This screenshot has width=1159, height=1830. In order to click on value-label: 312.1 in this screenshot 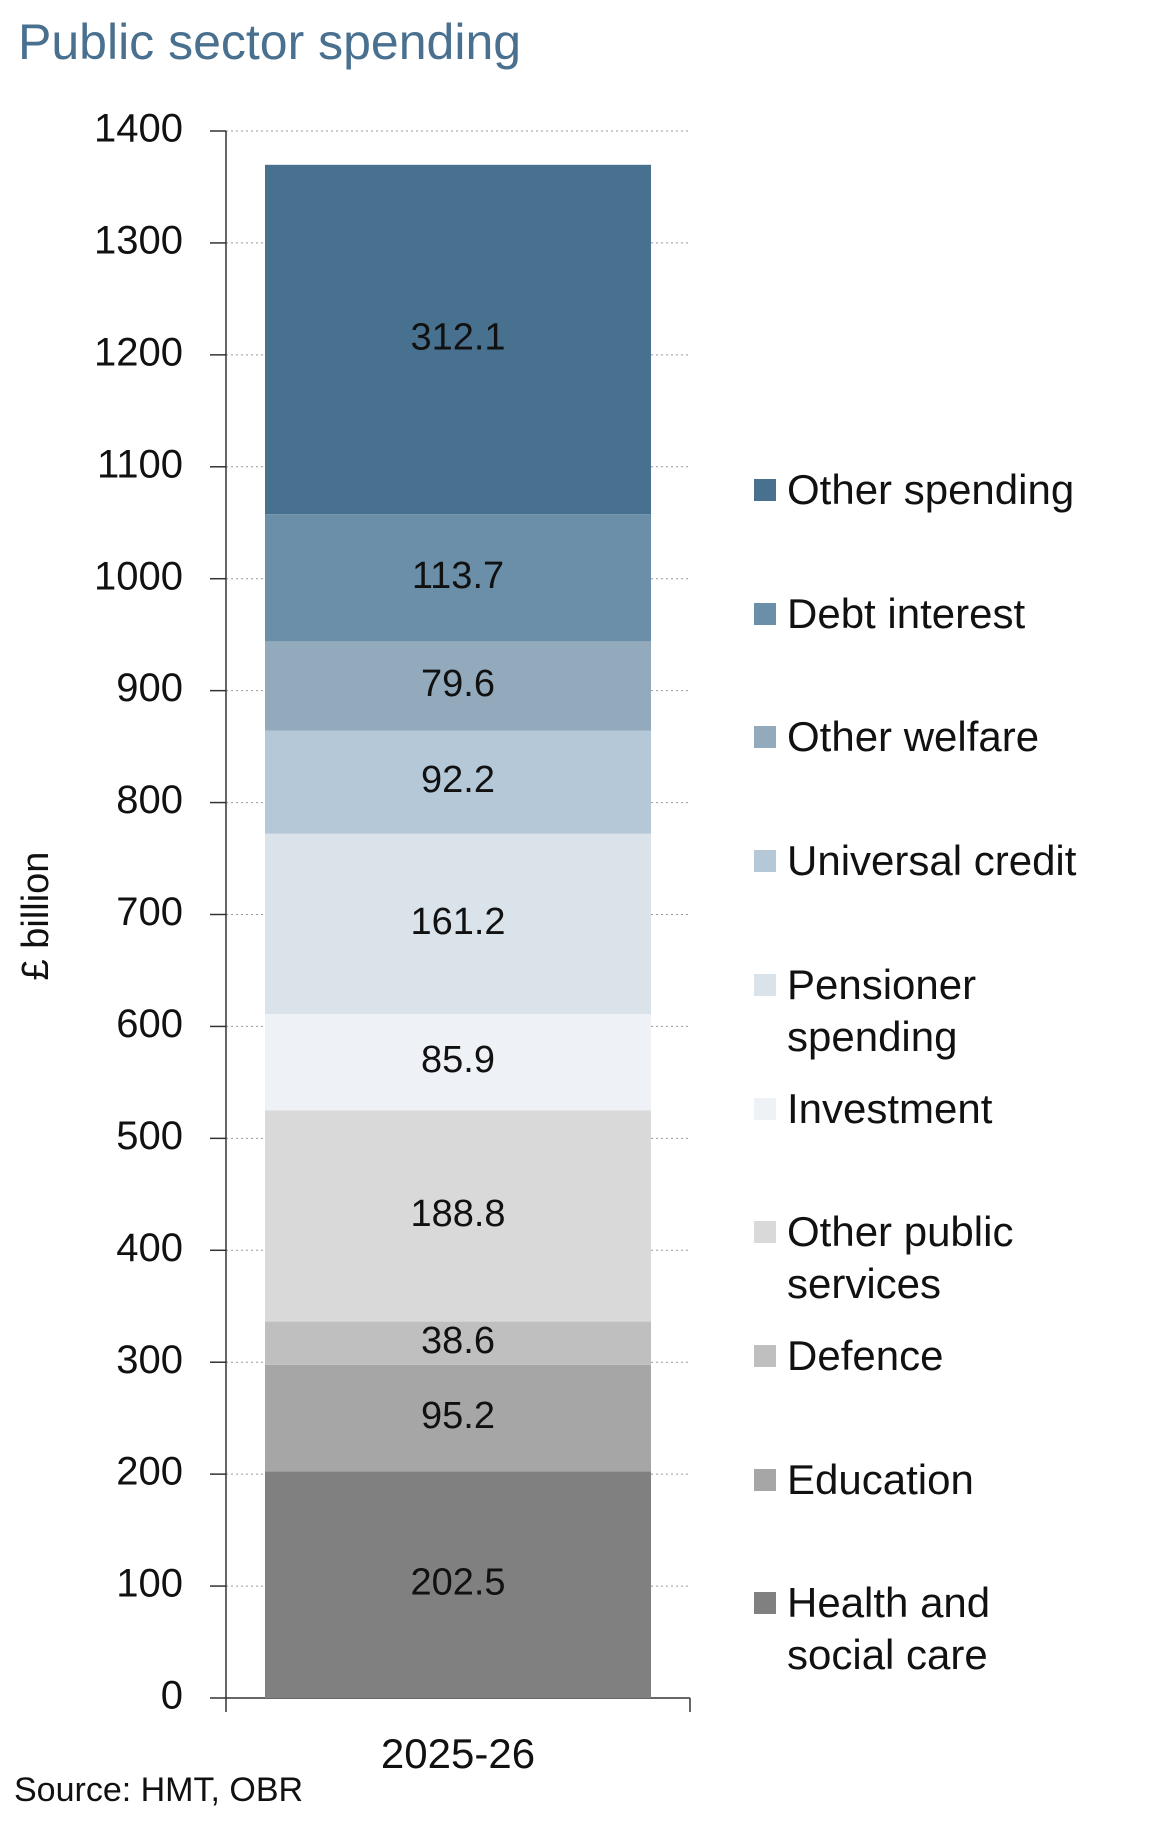, I will do `click(457, 337)`.